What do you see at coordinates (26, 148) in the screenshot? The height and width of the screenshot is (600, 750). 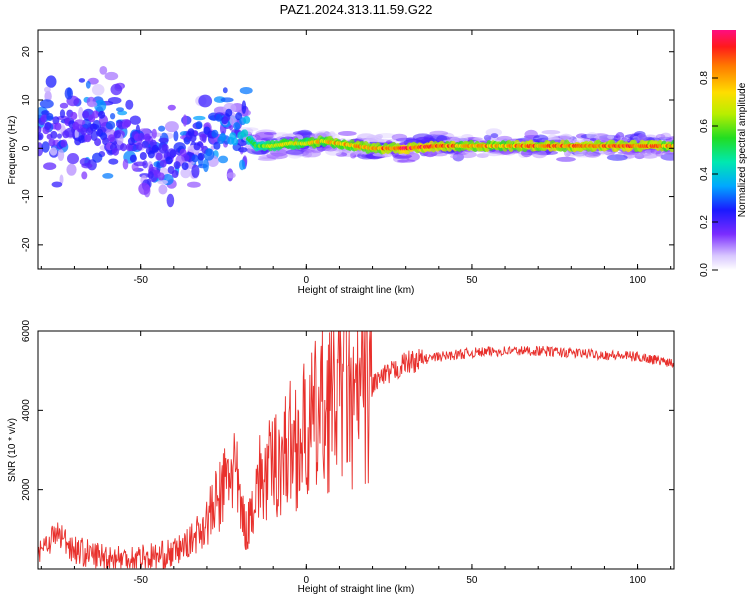 I see `y-tick-label: 0` at bounding box center [26, 148].